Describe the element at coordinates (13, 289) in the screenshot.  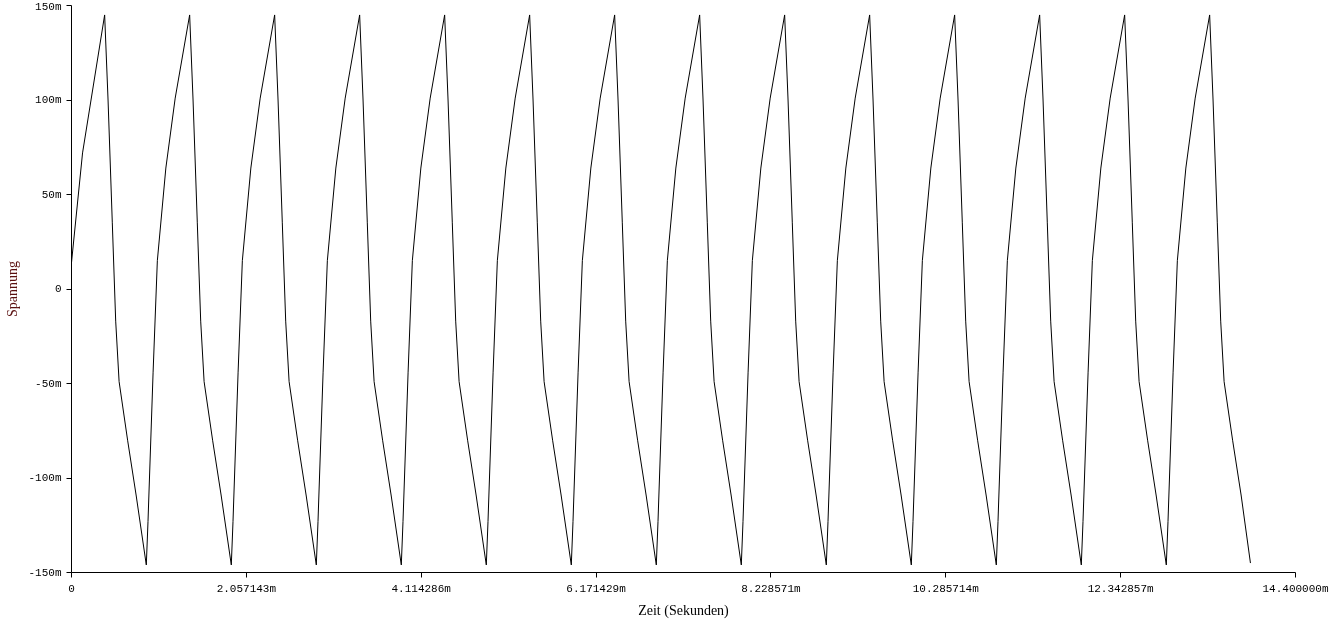
I see `y-axis-title: Spannung` at that location.